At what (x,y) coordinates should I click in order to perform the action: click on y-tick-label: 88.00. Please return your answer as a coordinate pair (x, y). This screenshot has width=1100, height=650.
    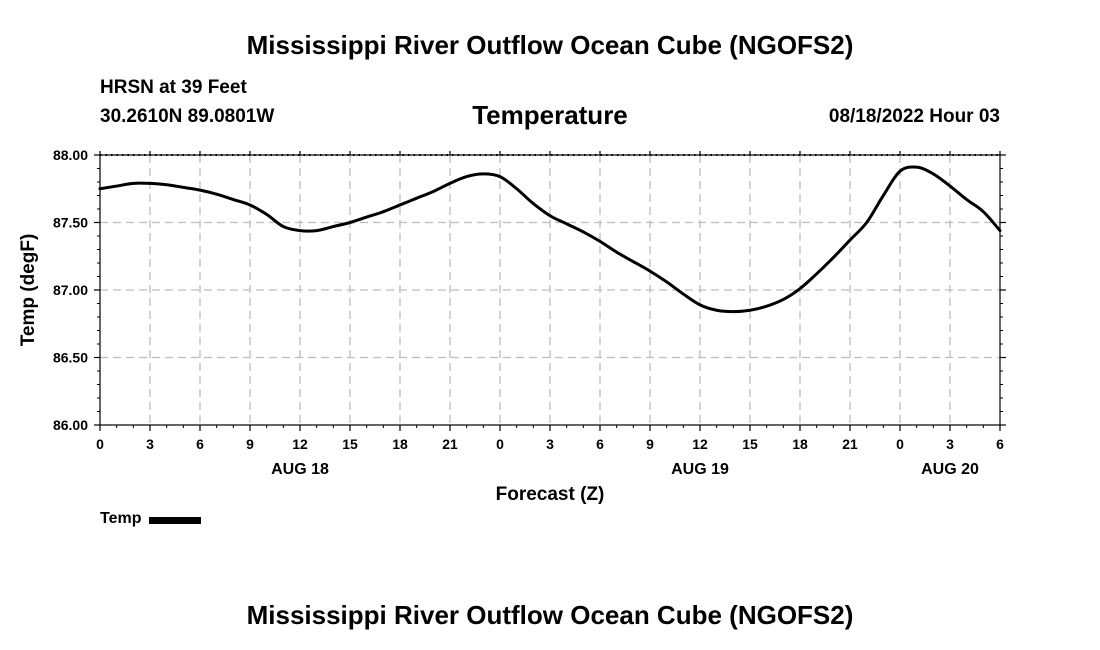
    Looking at the image, I should click on (70, 155).